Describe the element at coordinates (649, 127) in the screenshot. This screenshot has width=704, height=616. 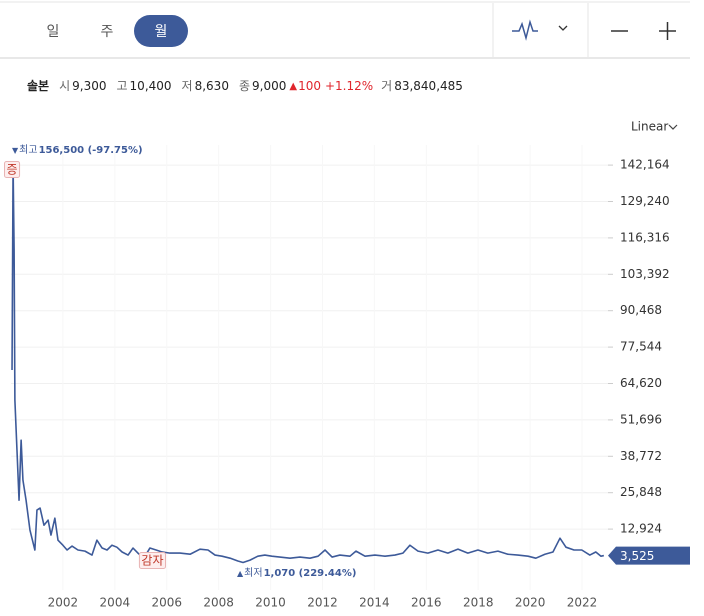
I see `scale-select: Linear` at that location.